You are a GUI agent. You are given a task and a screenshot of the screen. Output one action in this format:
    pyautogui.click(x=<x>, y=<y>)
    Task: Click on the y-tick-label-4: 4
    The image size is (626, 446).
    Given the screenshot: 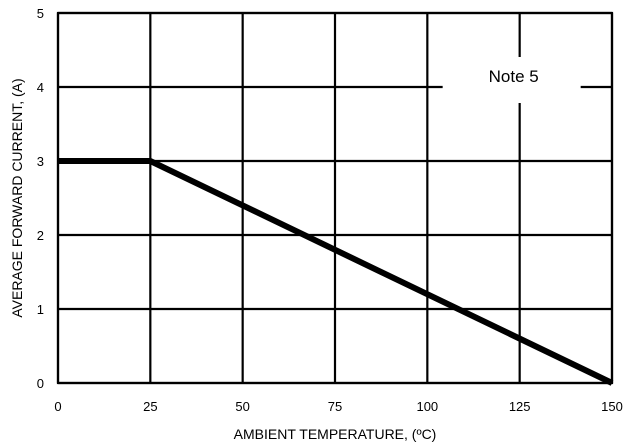 What is the action you would take?
    pyautogui.click(x=40, y=87)
    